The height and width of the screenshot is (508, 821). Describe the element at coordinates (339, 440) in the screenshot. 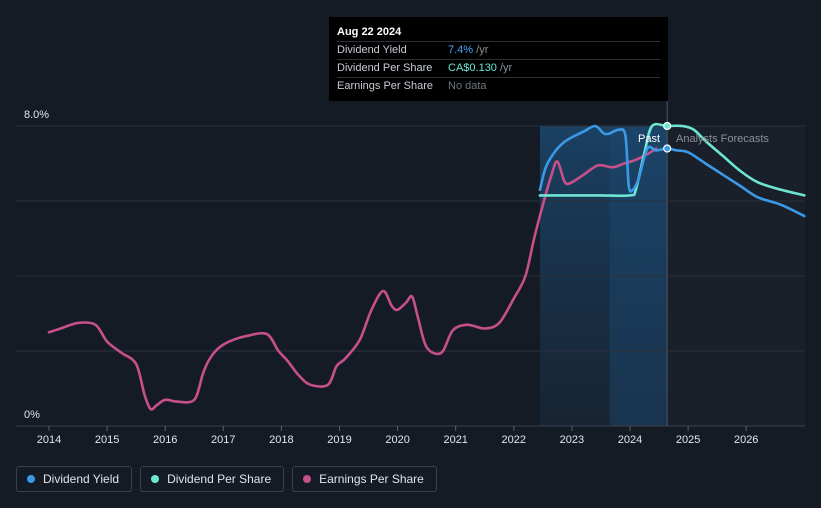

I see `x-tick-label: 2019` at that location.